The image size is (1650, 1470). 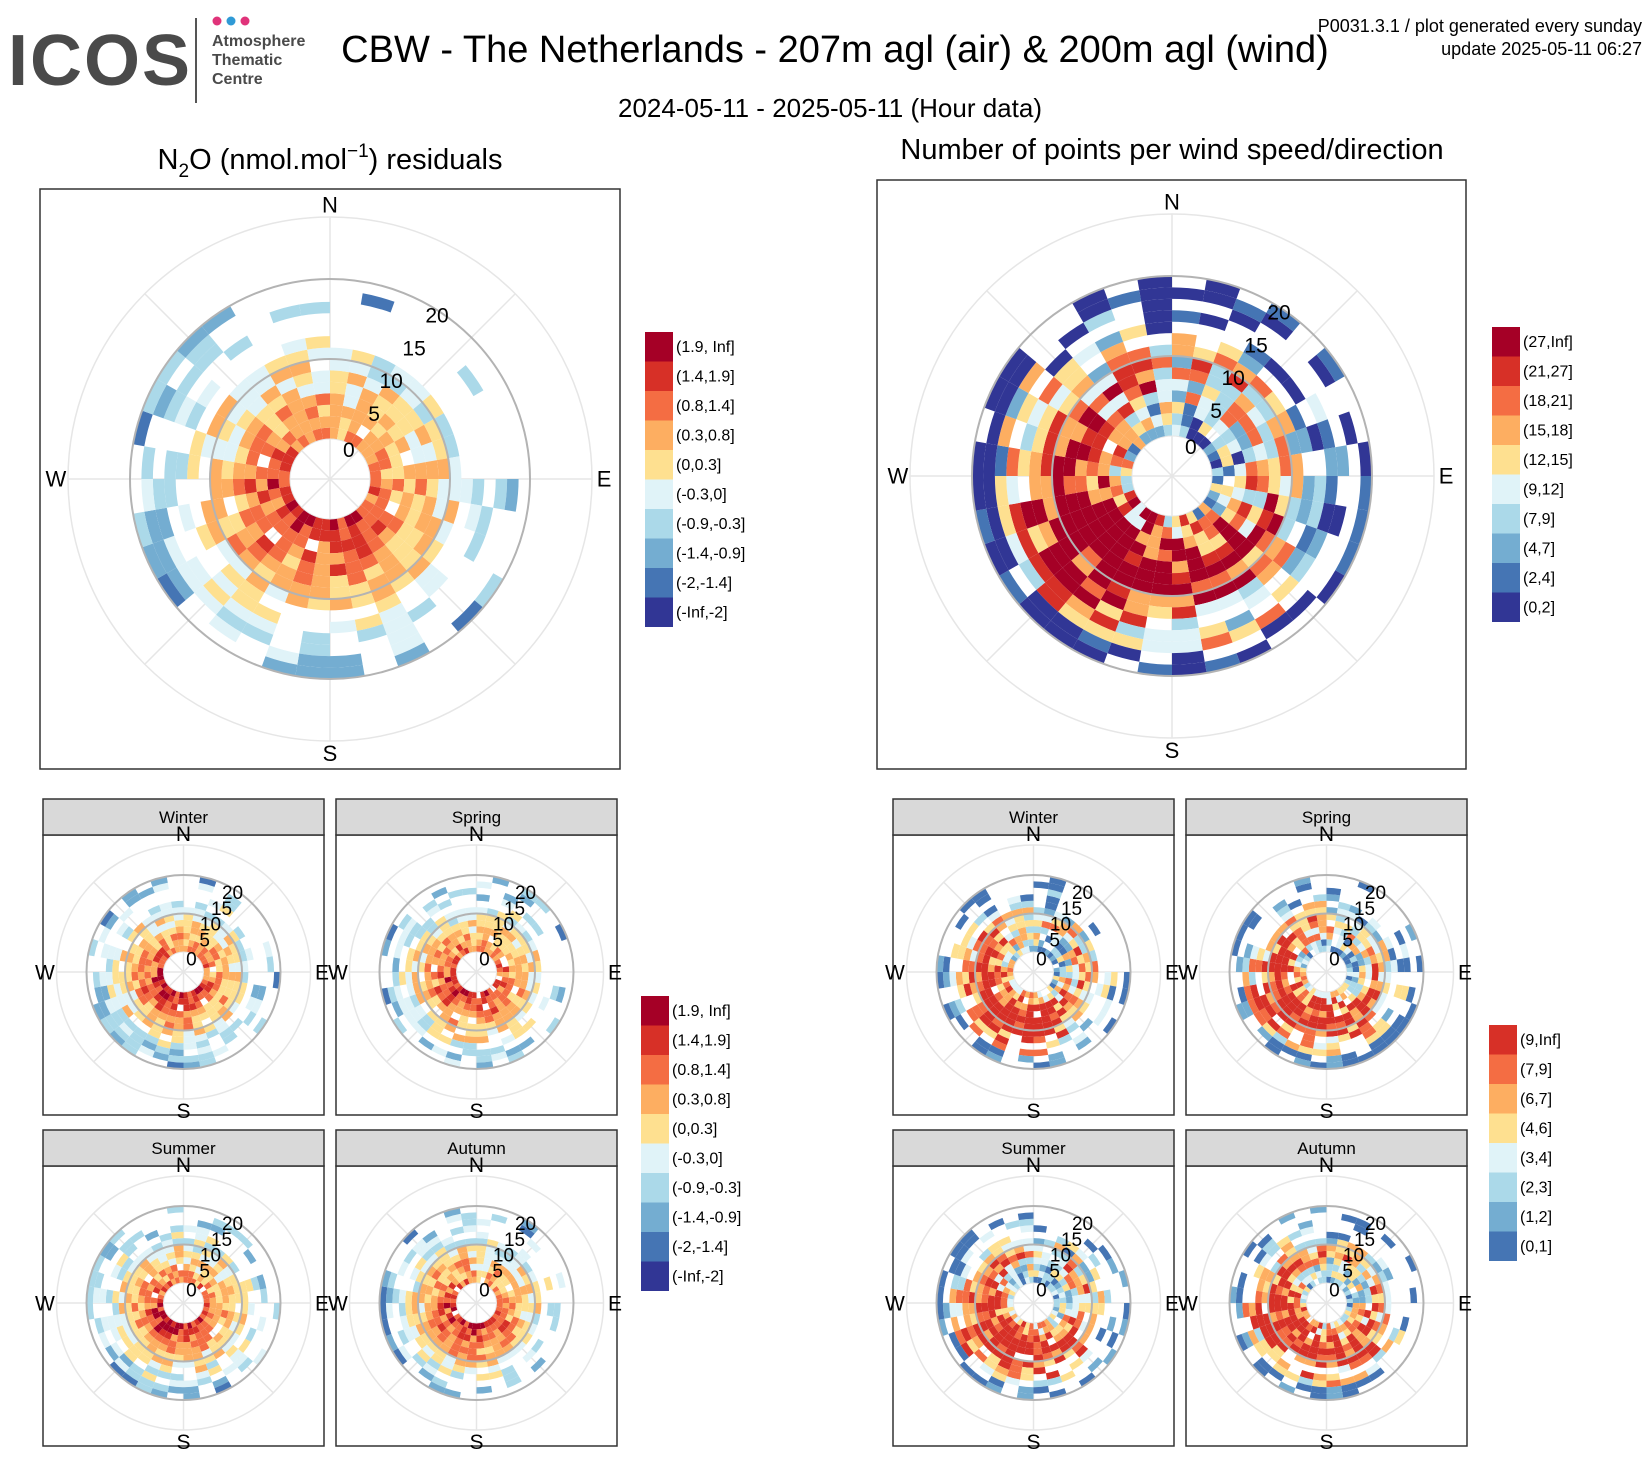 I want to click on points-summer-polar-compass-n: N, so click(x=1033, y=1165).